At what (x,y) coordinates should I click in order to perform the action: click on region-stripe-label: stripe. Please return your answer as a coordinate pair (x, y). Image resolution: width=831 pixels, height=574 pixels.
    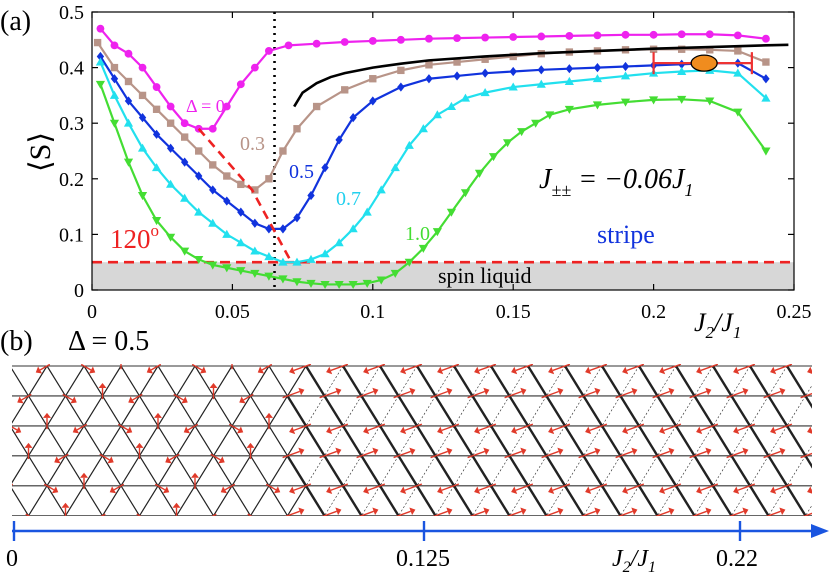
    Looking at the image, I should click on (626, 234).